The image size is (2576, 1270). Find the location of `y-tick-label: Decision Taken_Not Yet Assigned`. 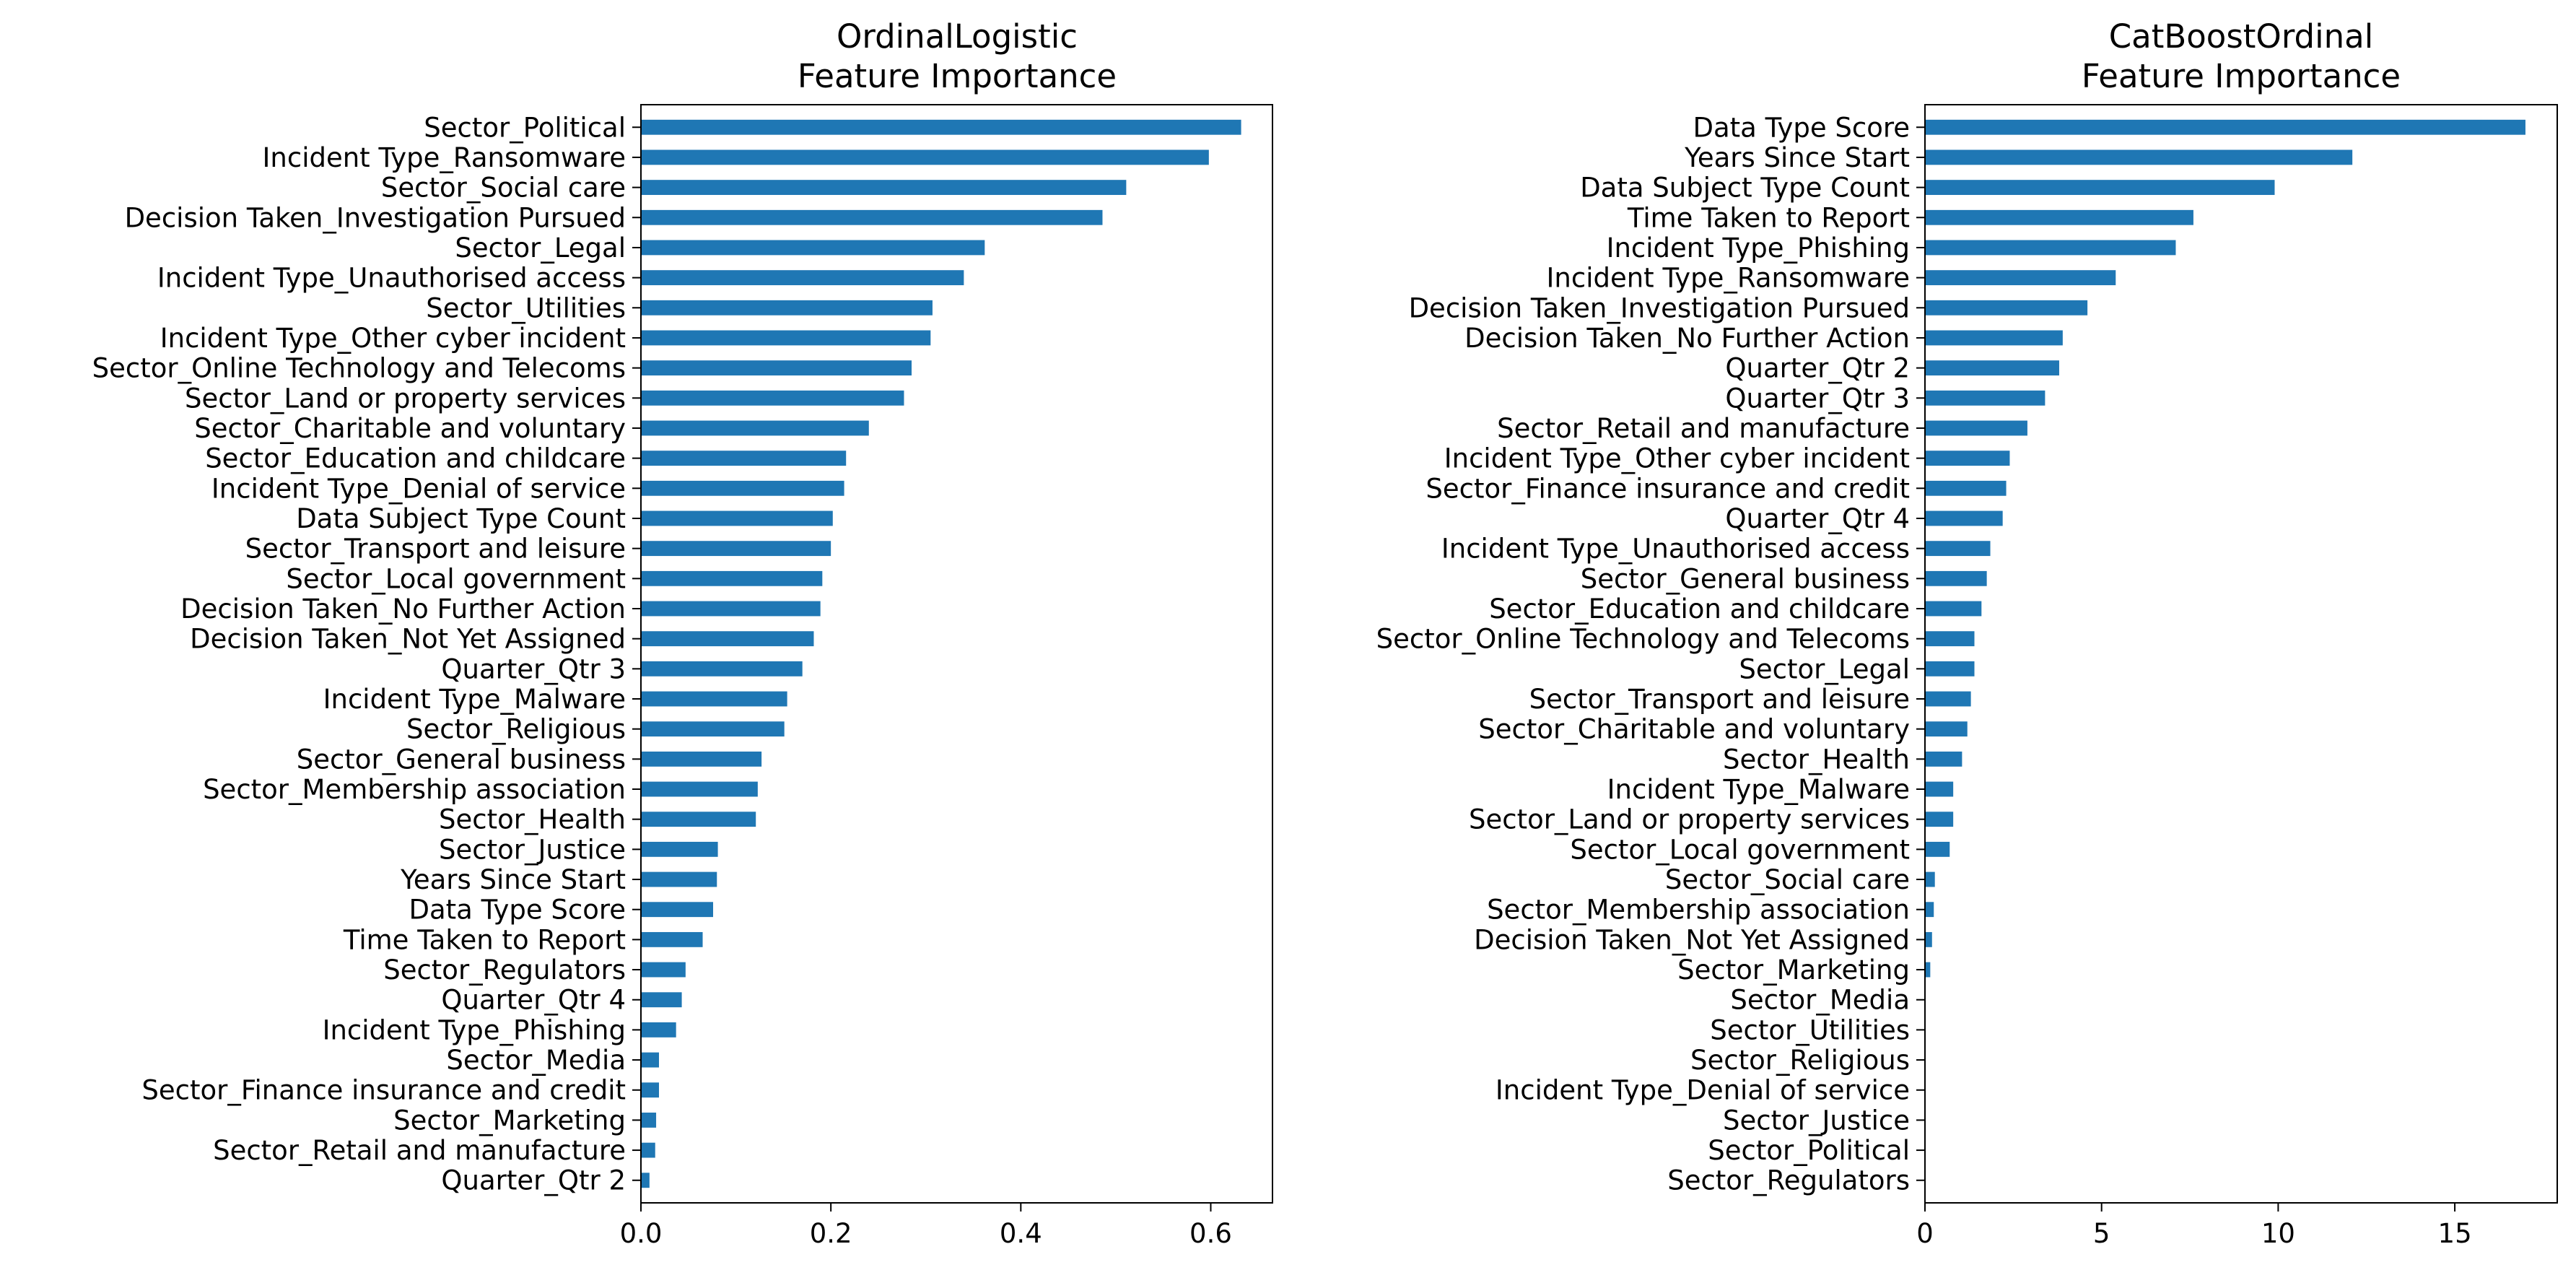

y-tick-label: Decision Taken_Not Yet Assigned is located at coordinates (408, 640).